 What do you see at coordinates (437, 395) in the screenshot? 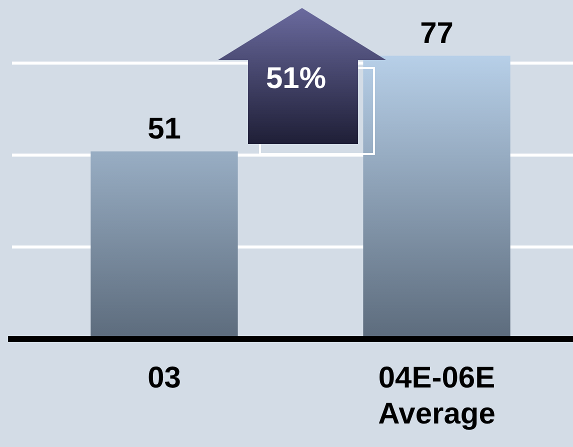
I see `x-tick-label: 04E-06E Average` at bounding box center [437, 395].